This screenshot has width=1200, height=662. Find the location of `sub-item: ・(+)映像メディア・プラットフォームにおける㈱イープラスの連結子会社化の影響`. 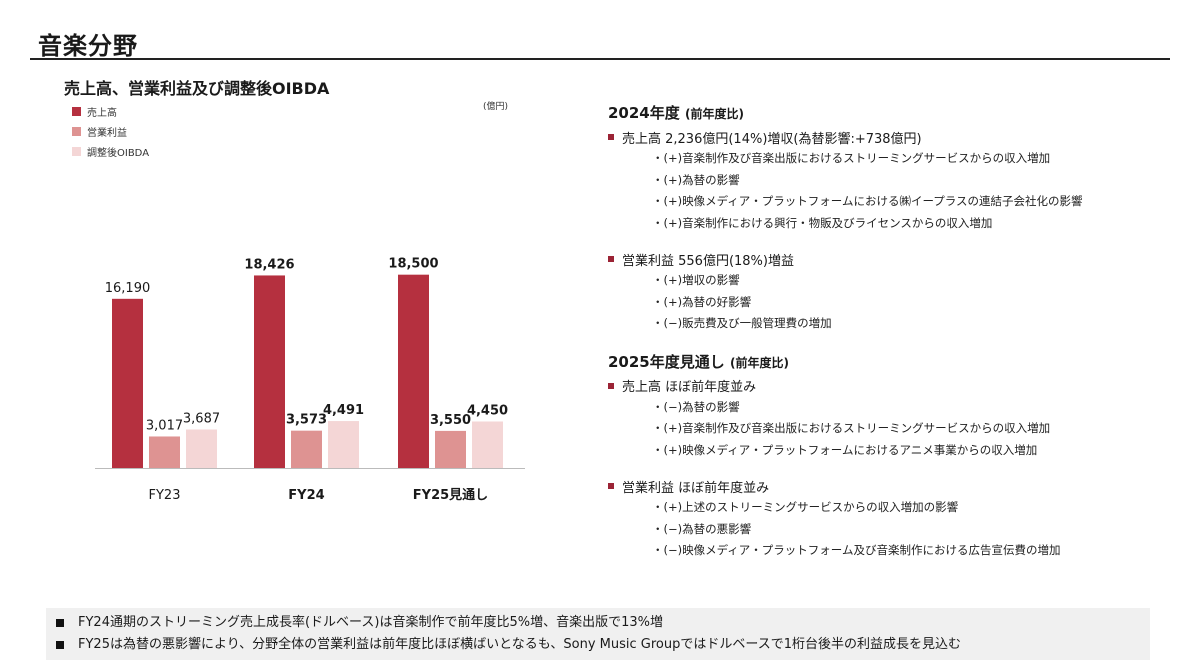

sub-item: ・(+)映像メディア・プラットフォームにおける㈱イープラスの連結子会社化の影響 is located at coordinates (867, 201).